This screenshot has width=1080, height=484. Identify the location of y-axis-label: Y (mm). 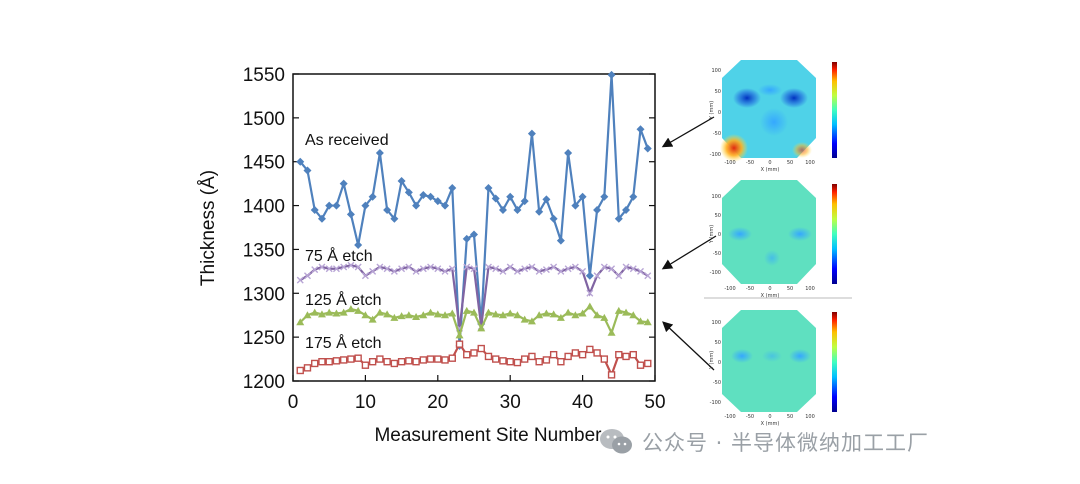
(712, 234).